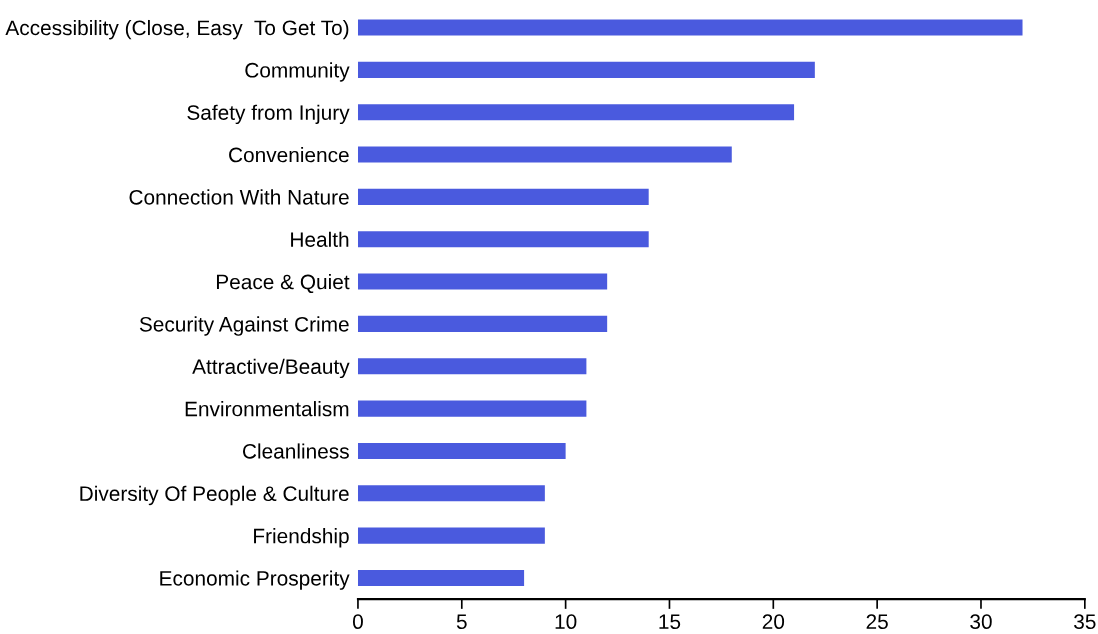 This screenshot has height=634, width=1098. What do you see at coordinates (214, 495) in the screenshot?
I see `y-tick-label: Diversity Of People & Culture` at bounding box center [214, 495].